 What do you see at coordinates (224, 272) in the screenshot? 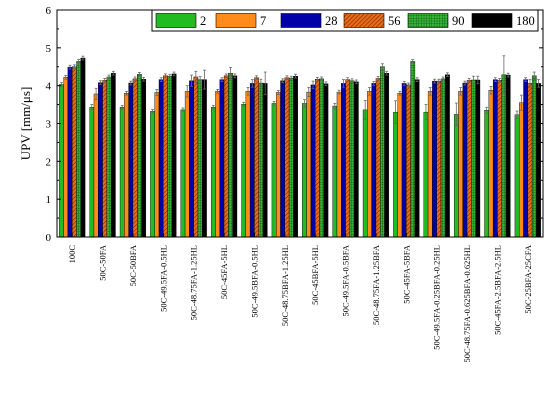
I see `x-tick-label: 50C-45FA-5HL` at bounding box center [224, 272].